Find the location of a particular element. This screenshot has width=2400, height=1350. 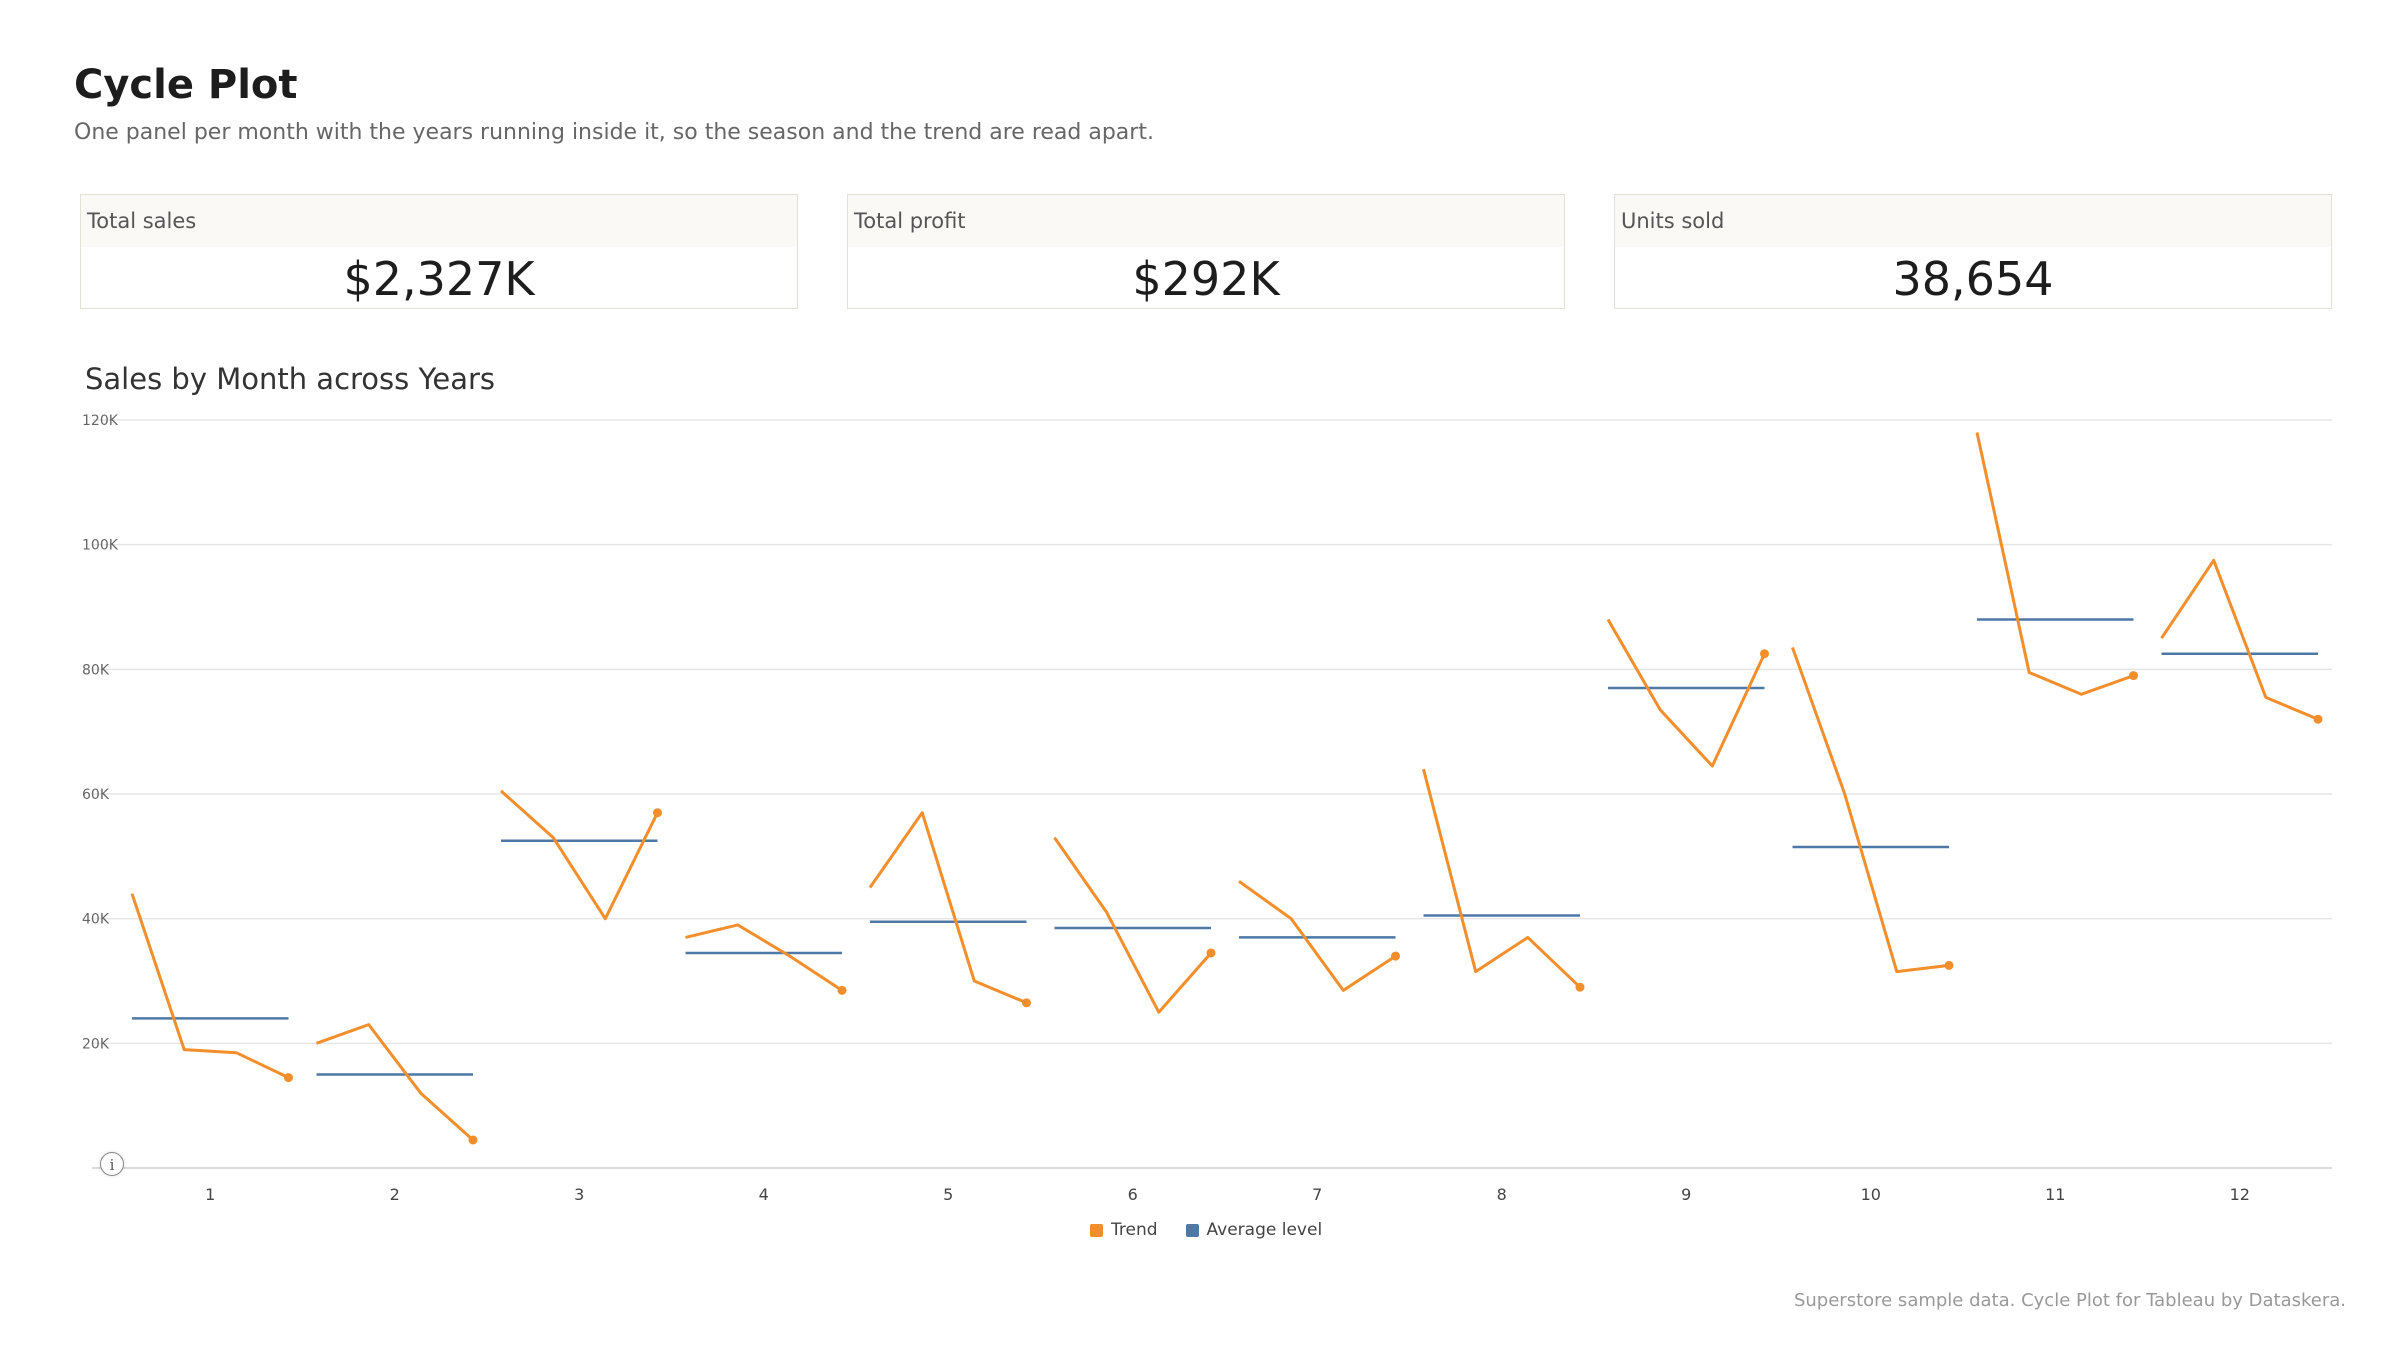

x-tick-label: 2 is located at coordinates (395, 1194).